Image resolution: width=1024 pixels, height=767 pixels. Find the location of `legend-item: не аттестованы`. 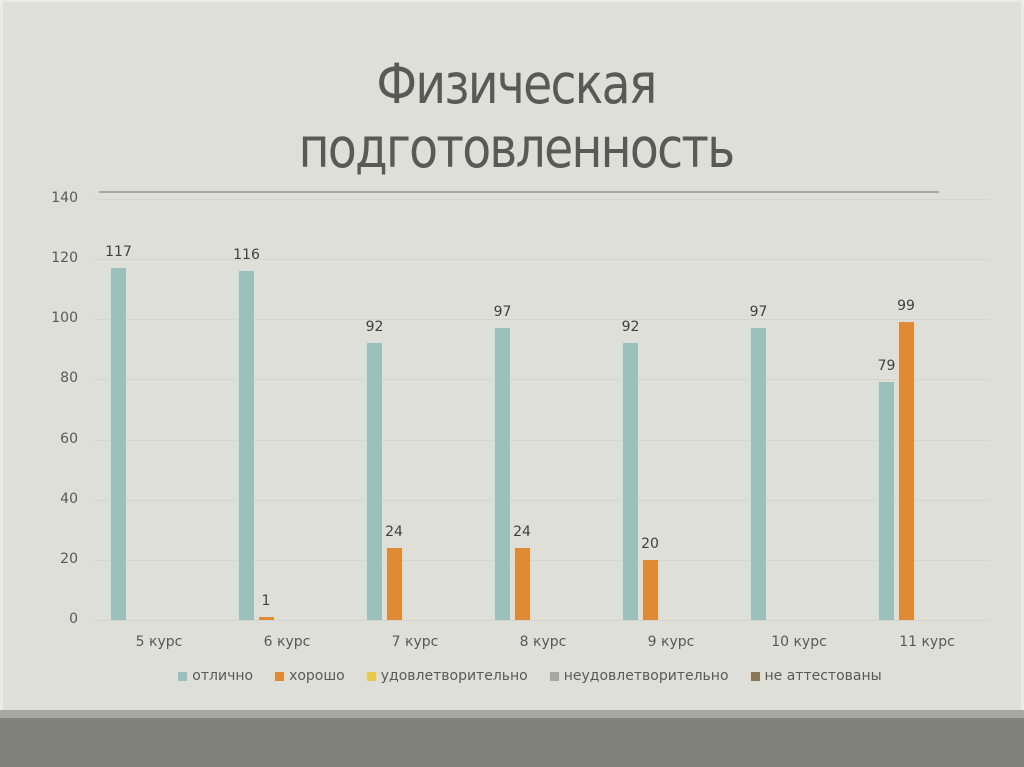

legend-item: не аттестованы is located at coordinates (816, 676).